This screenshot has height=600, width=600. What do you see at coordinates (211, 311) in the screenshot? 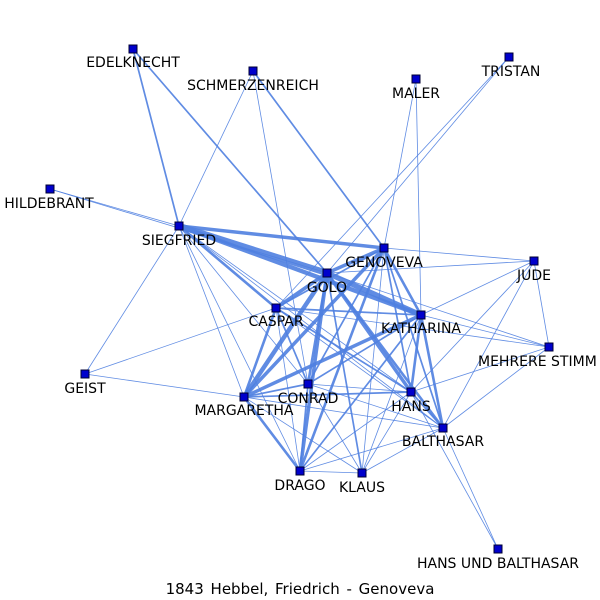
I see `edge-siegfried-margaretha` at bounding box center [211, 311].